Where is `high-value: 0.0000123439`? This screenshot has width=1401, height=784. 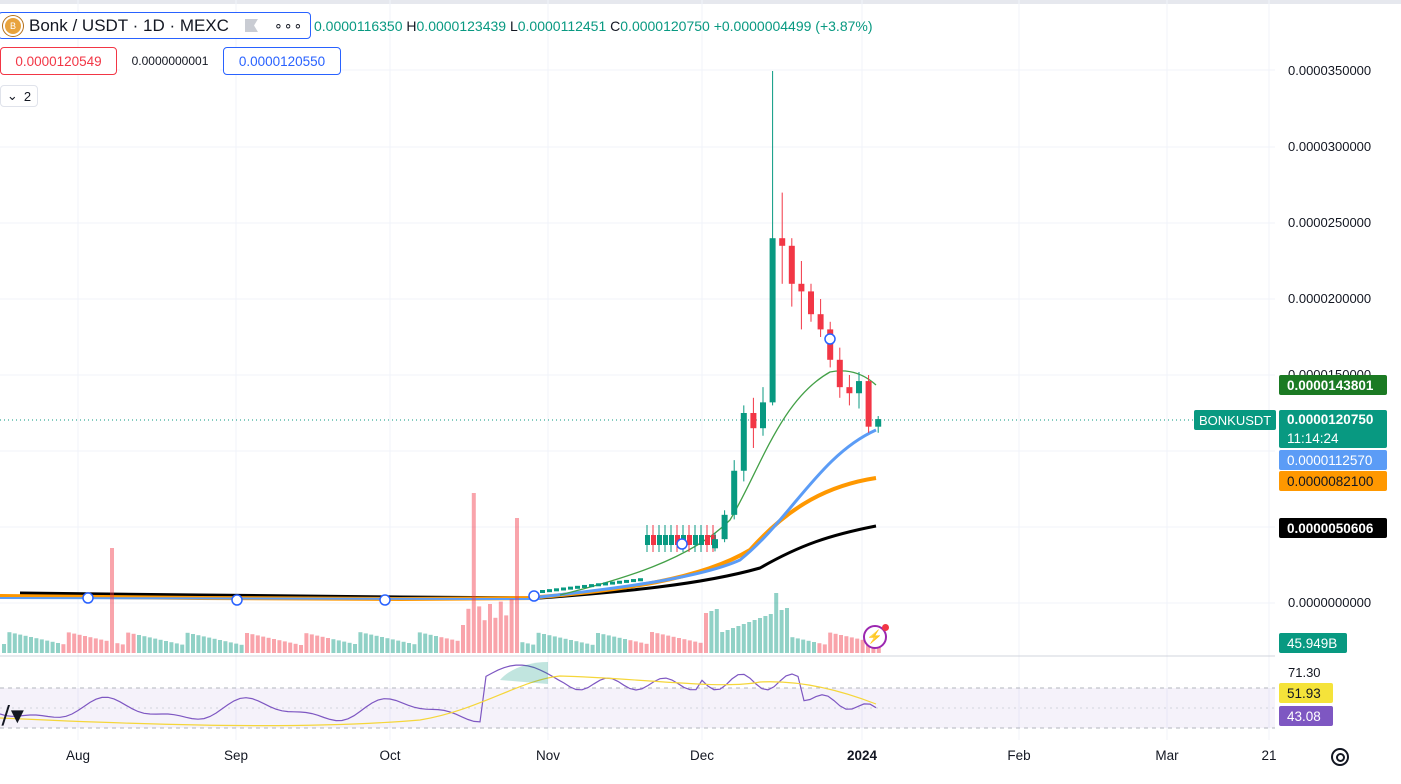
high-value: 0.0000123439 is located at coordinates (462, 26).